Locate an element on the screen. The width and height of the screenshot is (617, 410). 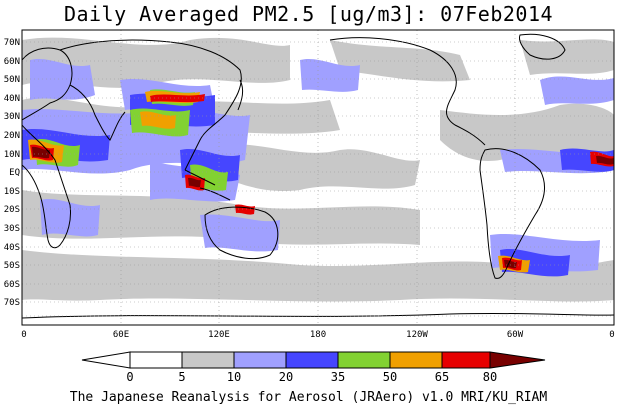
lat-label: 10S is located at coordinates (12, 192).